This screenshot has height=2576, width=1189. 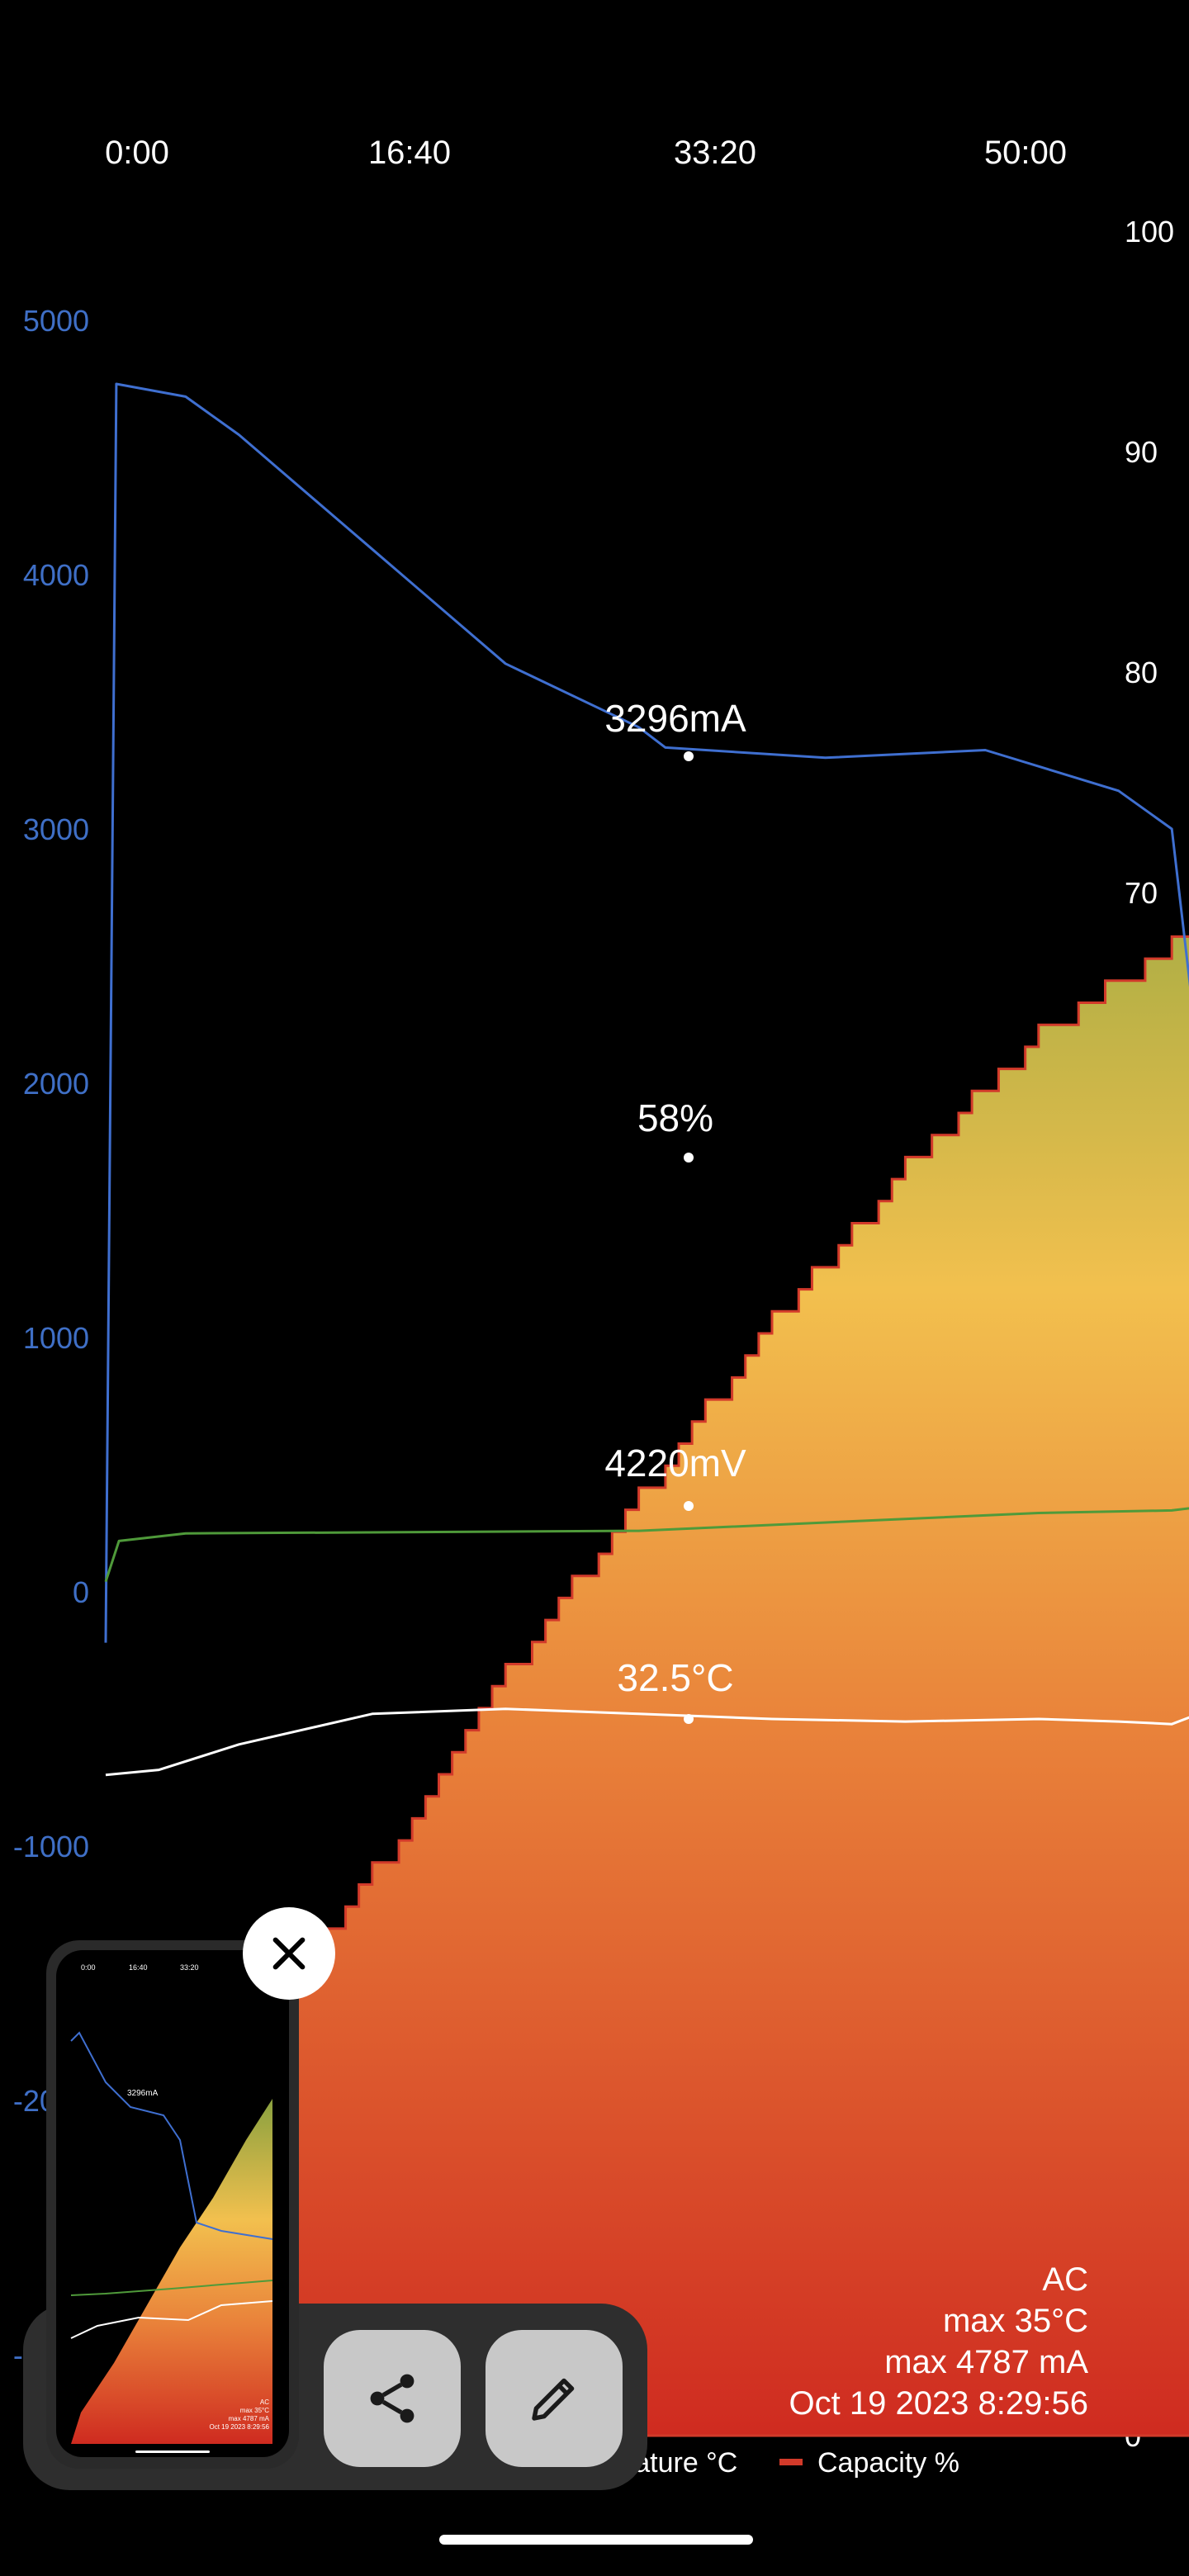 What do you see at coordinates (675, 1117) in the screenshot?
I see `marker-label: 58%` at bounding box center [675, 1117].